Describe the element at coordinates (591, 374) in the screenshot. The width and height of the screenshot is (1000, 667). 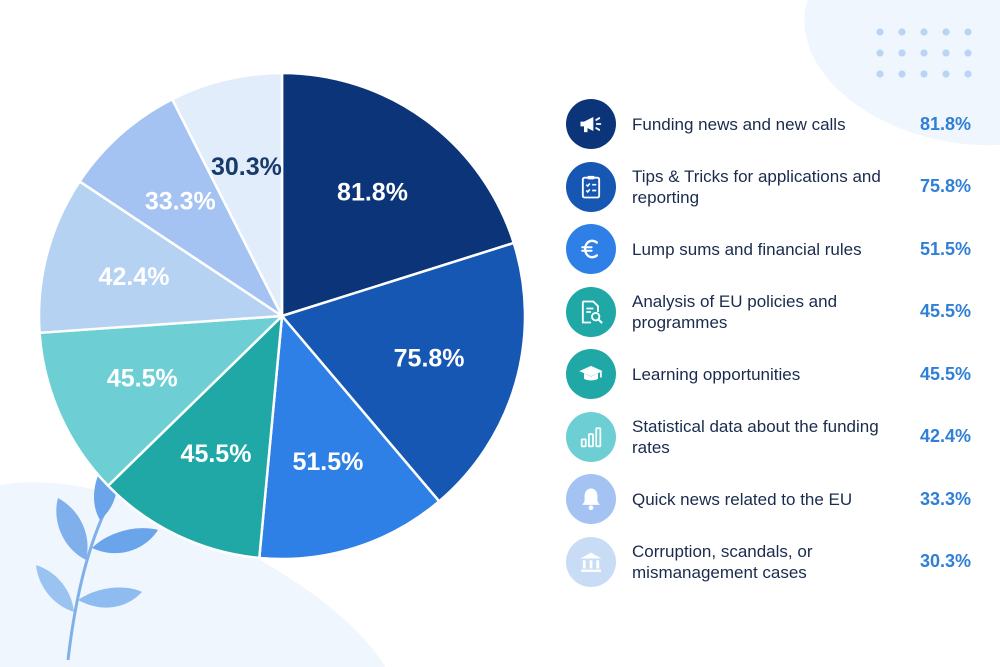
I see `graduation-cap-icon` at that location.